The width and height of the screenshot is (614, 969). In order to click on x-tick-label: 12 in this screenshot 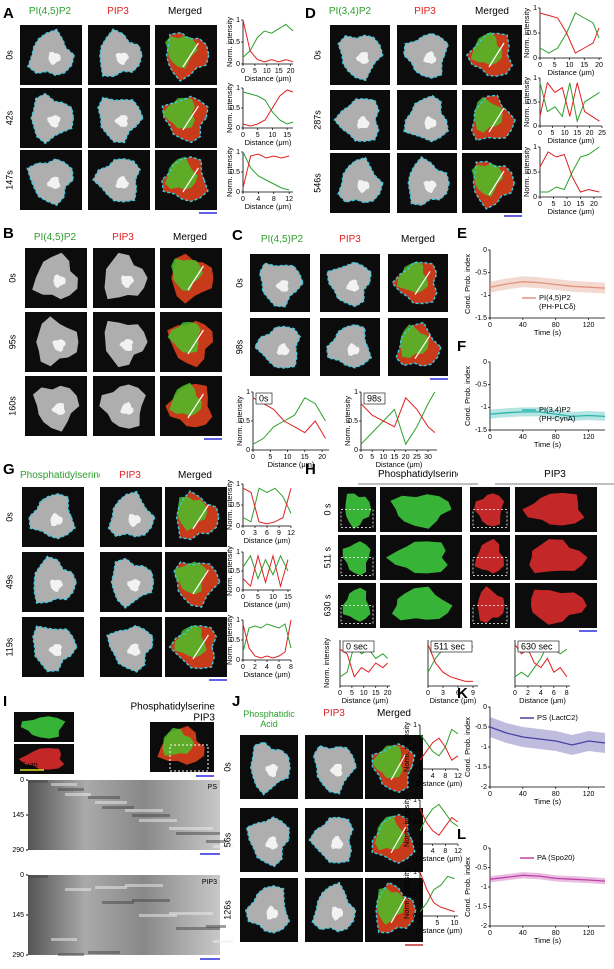, I will do `click(458, 776)`.